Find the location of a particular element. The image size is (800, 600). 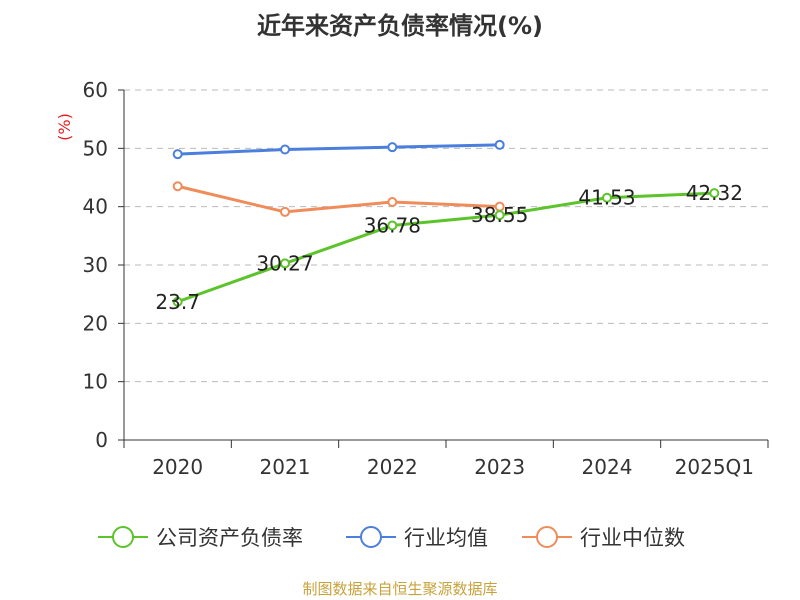

source-note: 制图数据来自恒生聚源数据库 is located at coordinates (400, 589).